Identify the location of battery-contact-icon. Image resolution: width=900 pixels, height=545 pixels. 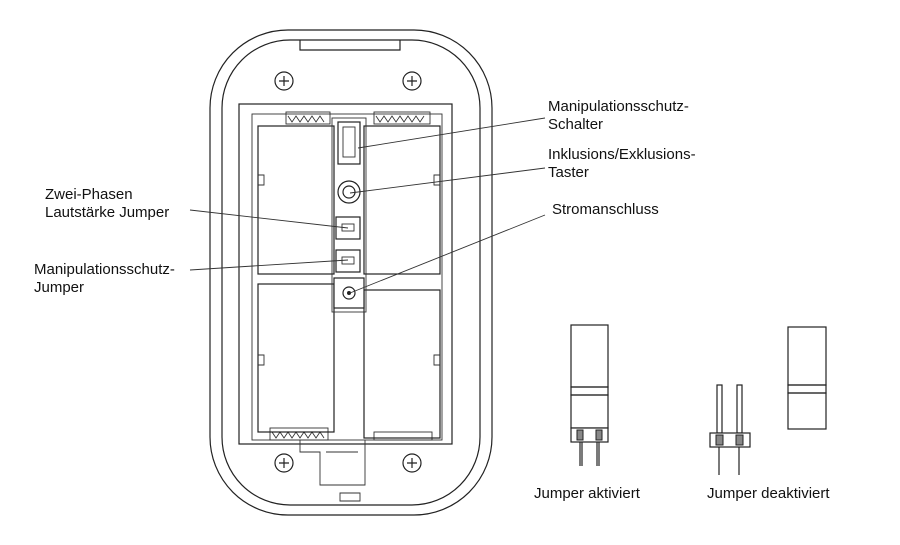
(403, 436).